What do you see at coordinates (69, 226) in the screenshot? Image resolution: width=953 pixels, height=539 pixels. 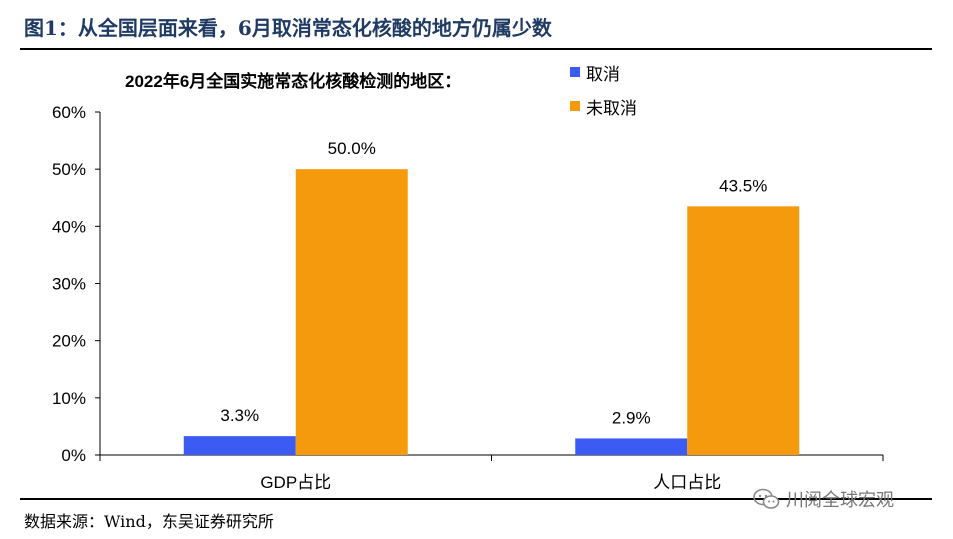 I see `y-tick-label: 40%` at bounding box center [69, 226].